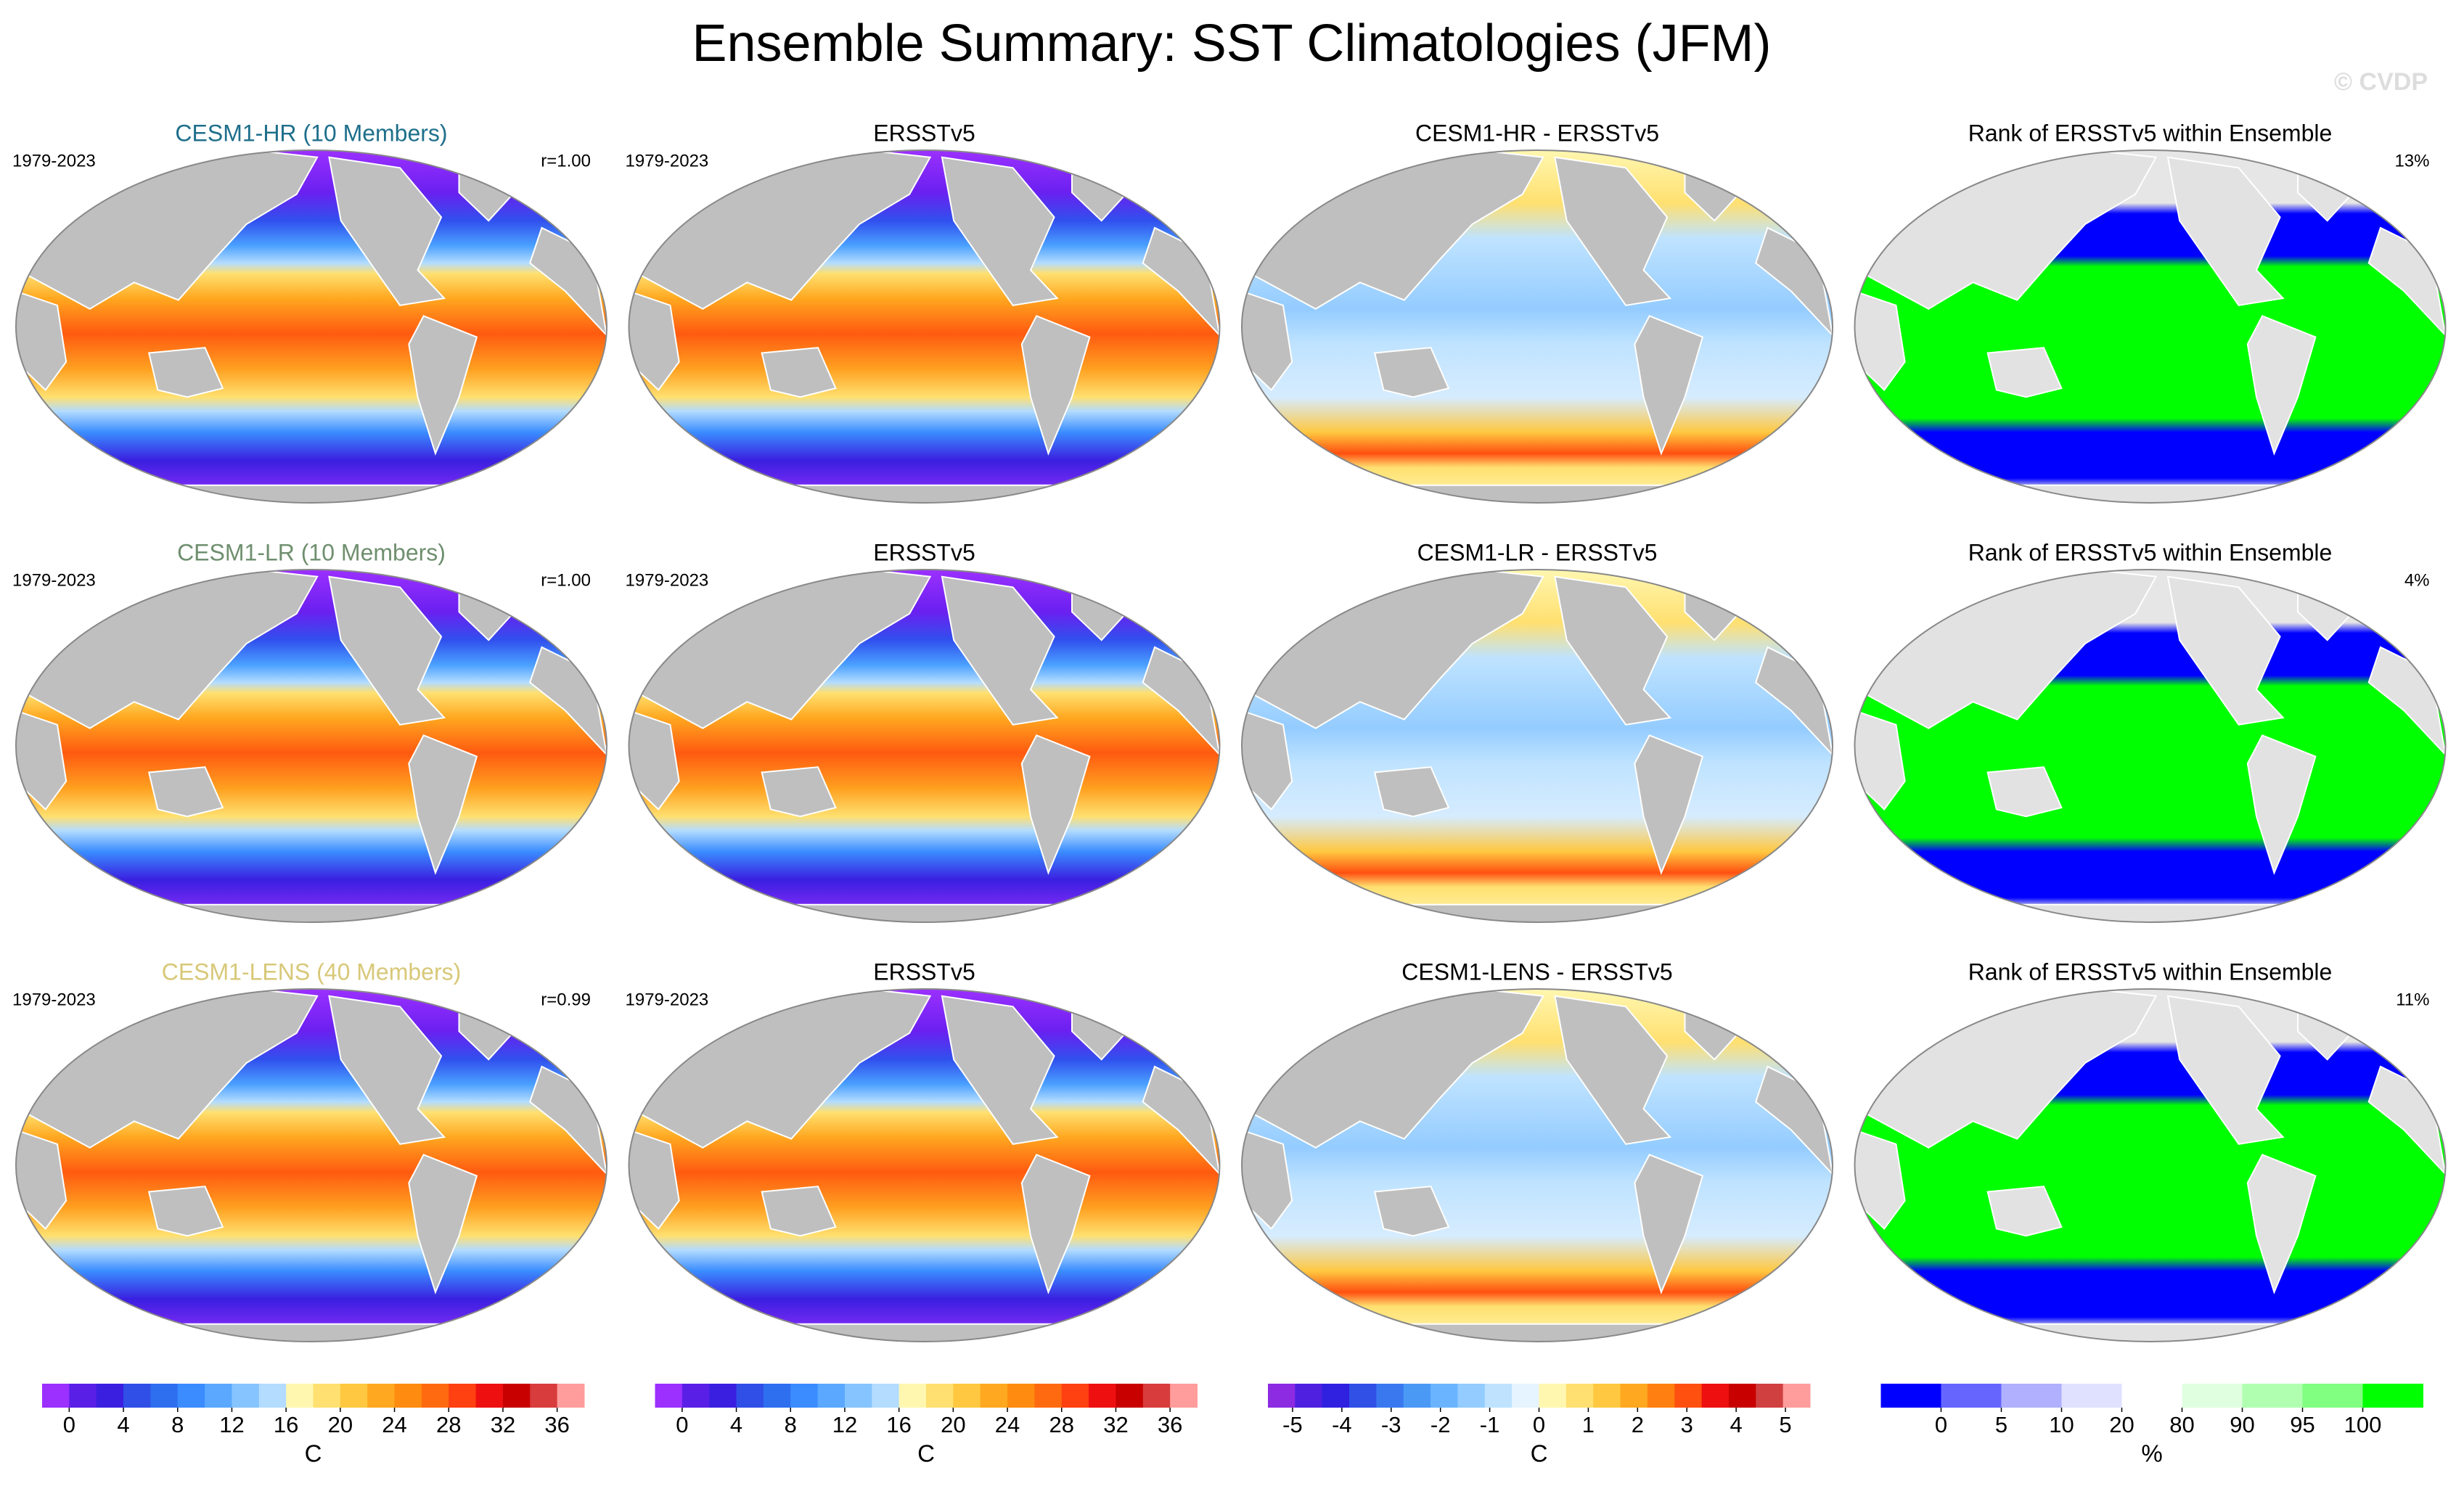 This screenshot has width=2464, height=1486. What do you see at coordinates (2150, 971) in the screenshot?
I see `panel-title: Rank of ERSSTv5 within Ensemble` at bounding box center [2150, 971].